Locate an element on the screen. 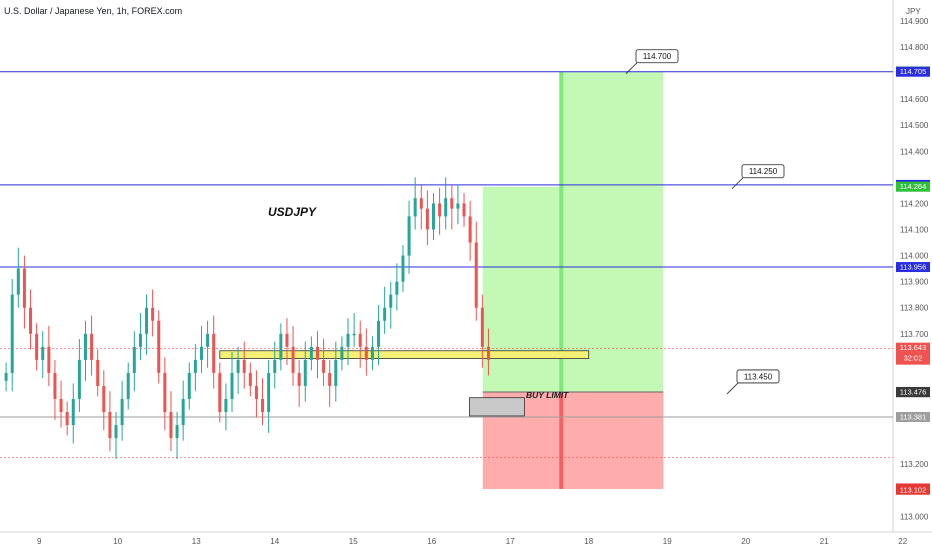  currency-label: JPY is located at coordinates (913, 11).